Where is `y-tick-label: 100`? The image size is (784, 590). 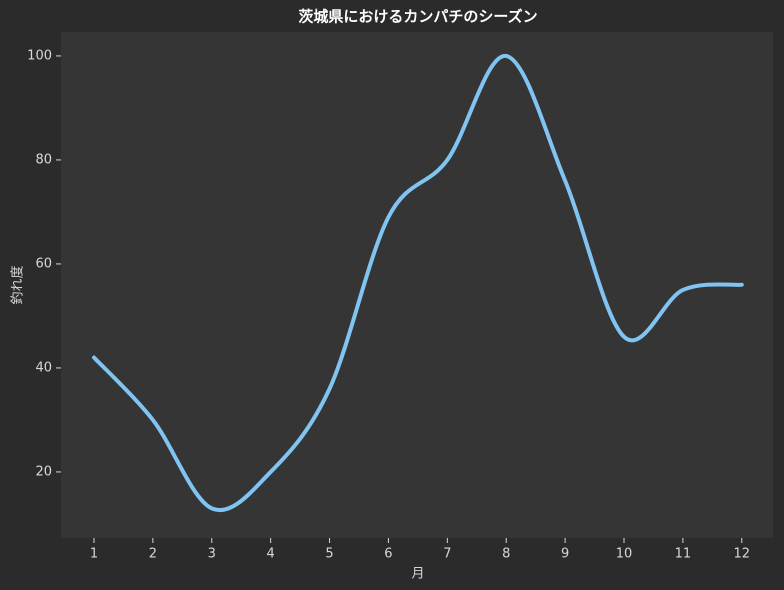 y-tick-label: 100 is located at coordinates (39, 55).